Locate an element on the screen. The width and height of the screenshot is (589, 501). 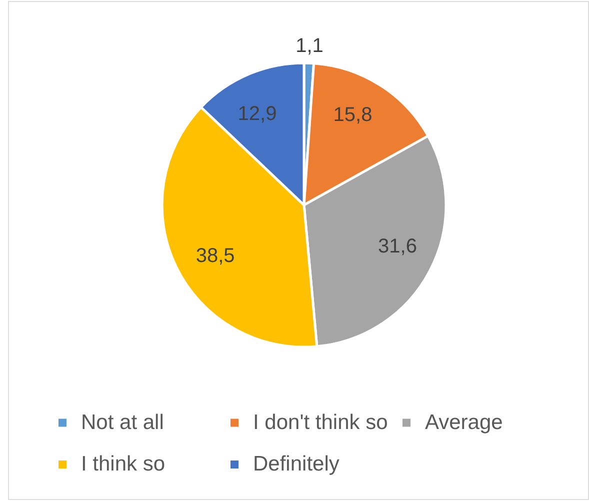
legend-label: Average is located at coordinates (464, 422).